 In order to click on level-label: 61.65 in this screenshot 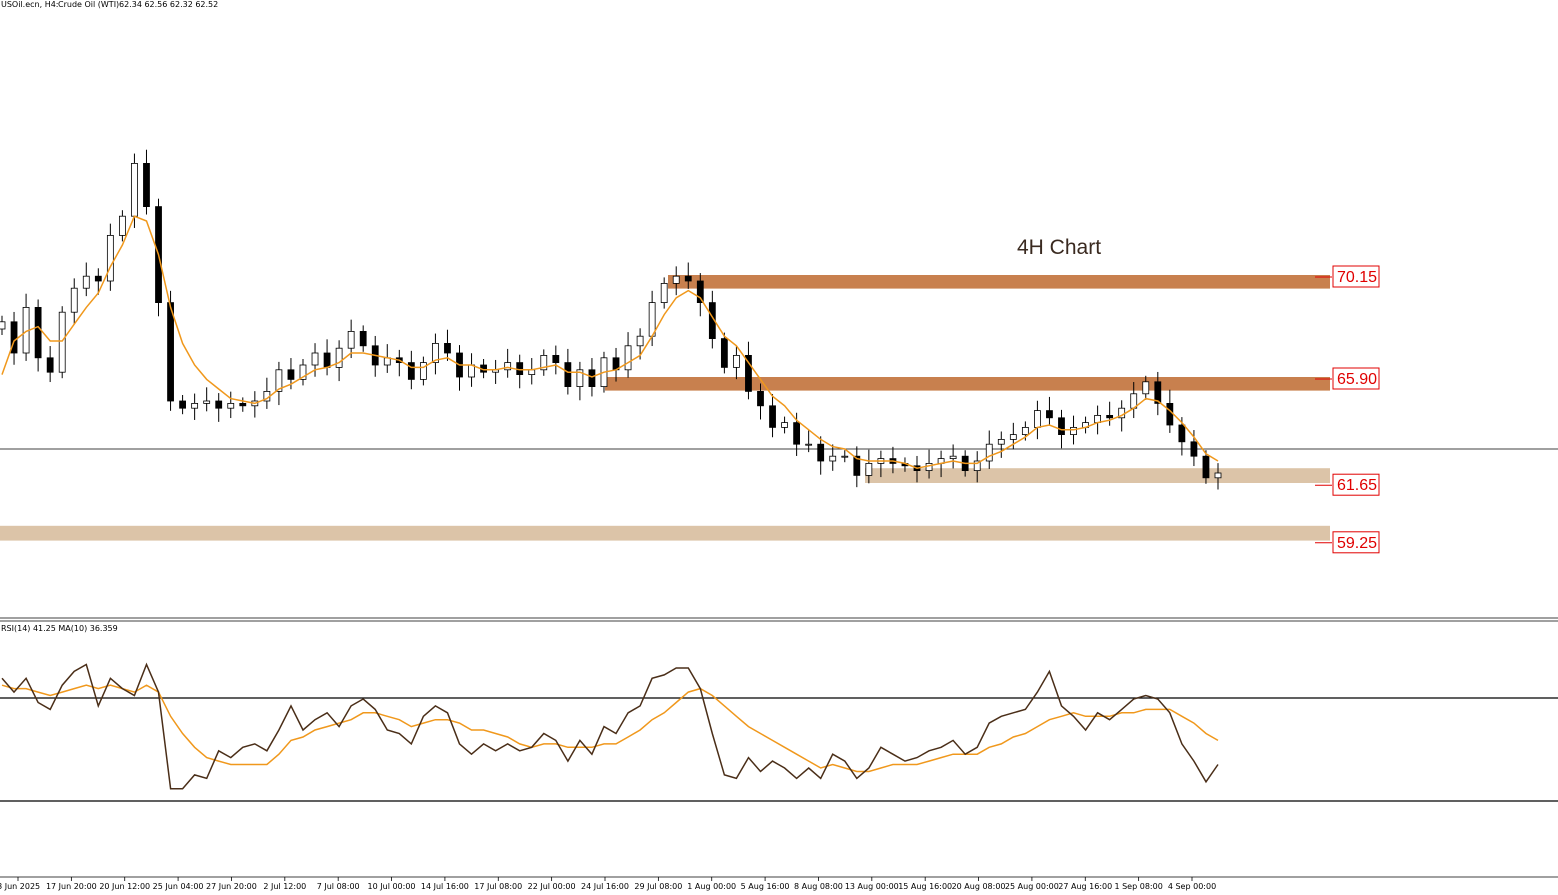, I will do `click(1357, 485)`.